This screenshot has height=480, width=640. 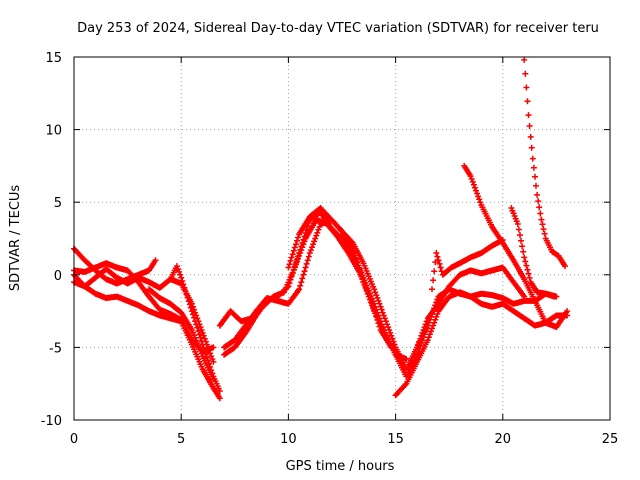 What do you see at coordinates (74, 439) in the screenshot?
I see `x-tick-label: 0` at bounding box center [74, 439].